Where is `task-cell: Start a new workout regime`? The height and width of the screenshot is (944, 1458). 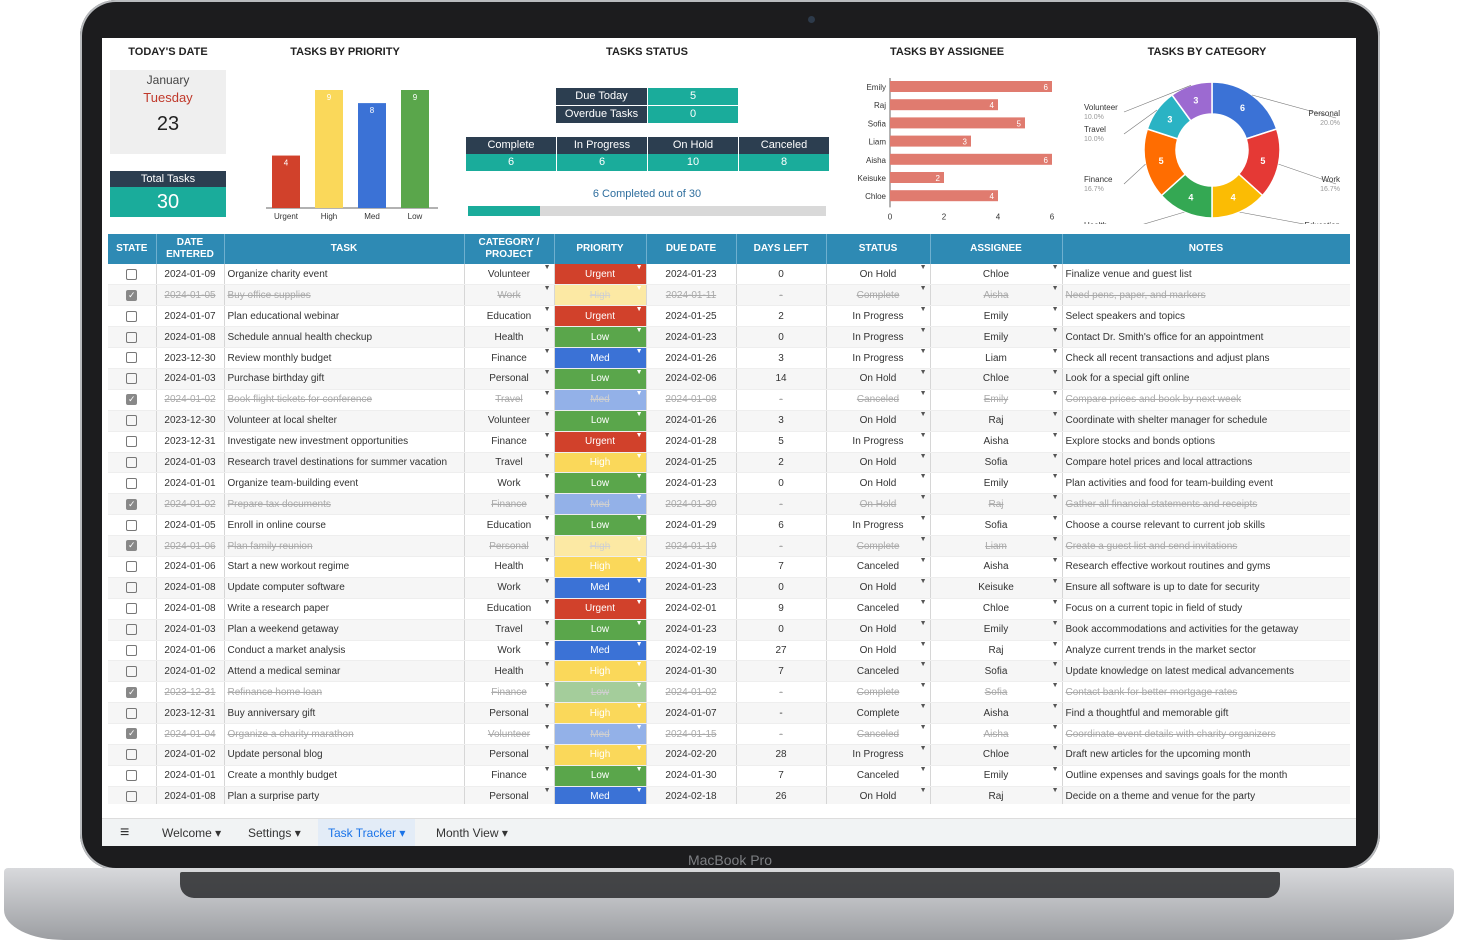
task-cell: Start a new workout regime is located at coordinates (344, 567).